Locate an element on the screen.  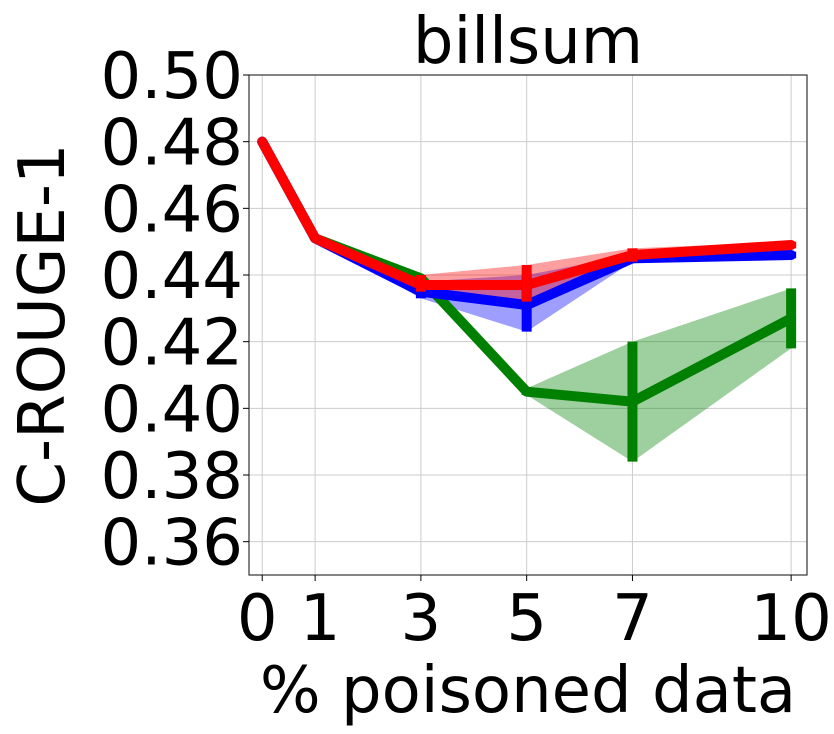
chart-title: billsum is located at coordinates (528, 42).